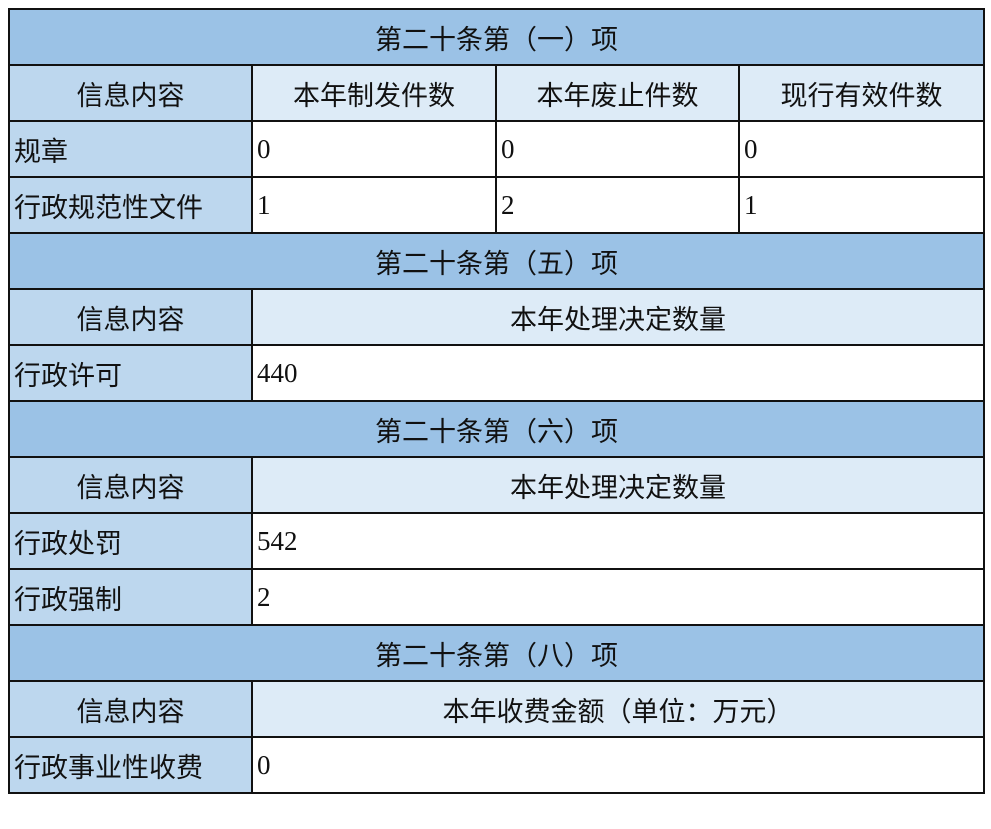 The image size is (991, 829). What do you see at coordinates (130, 541) in the screenshot?
I see `row-label: 行政处罚` at bounding box center [130, 541].